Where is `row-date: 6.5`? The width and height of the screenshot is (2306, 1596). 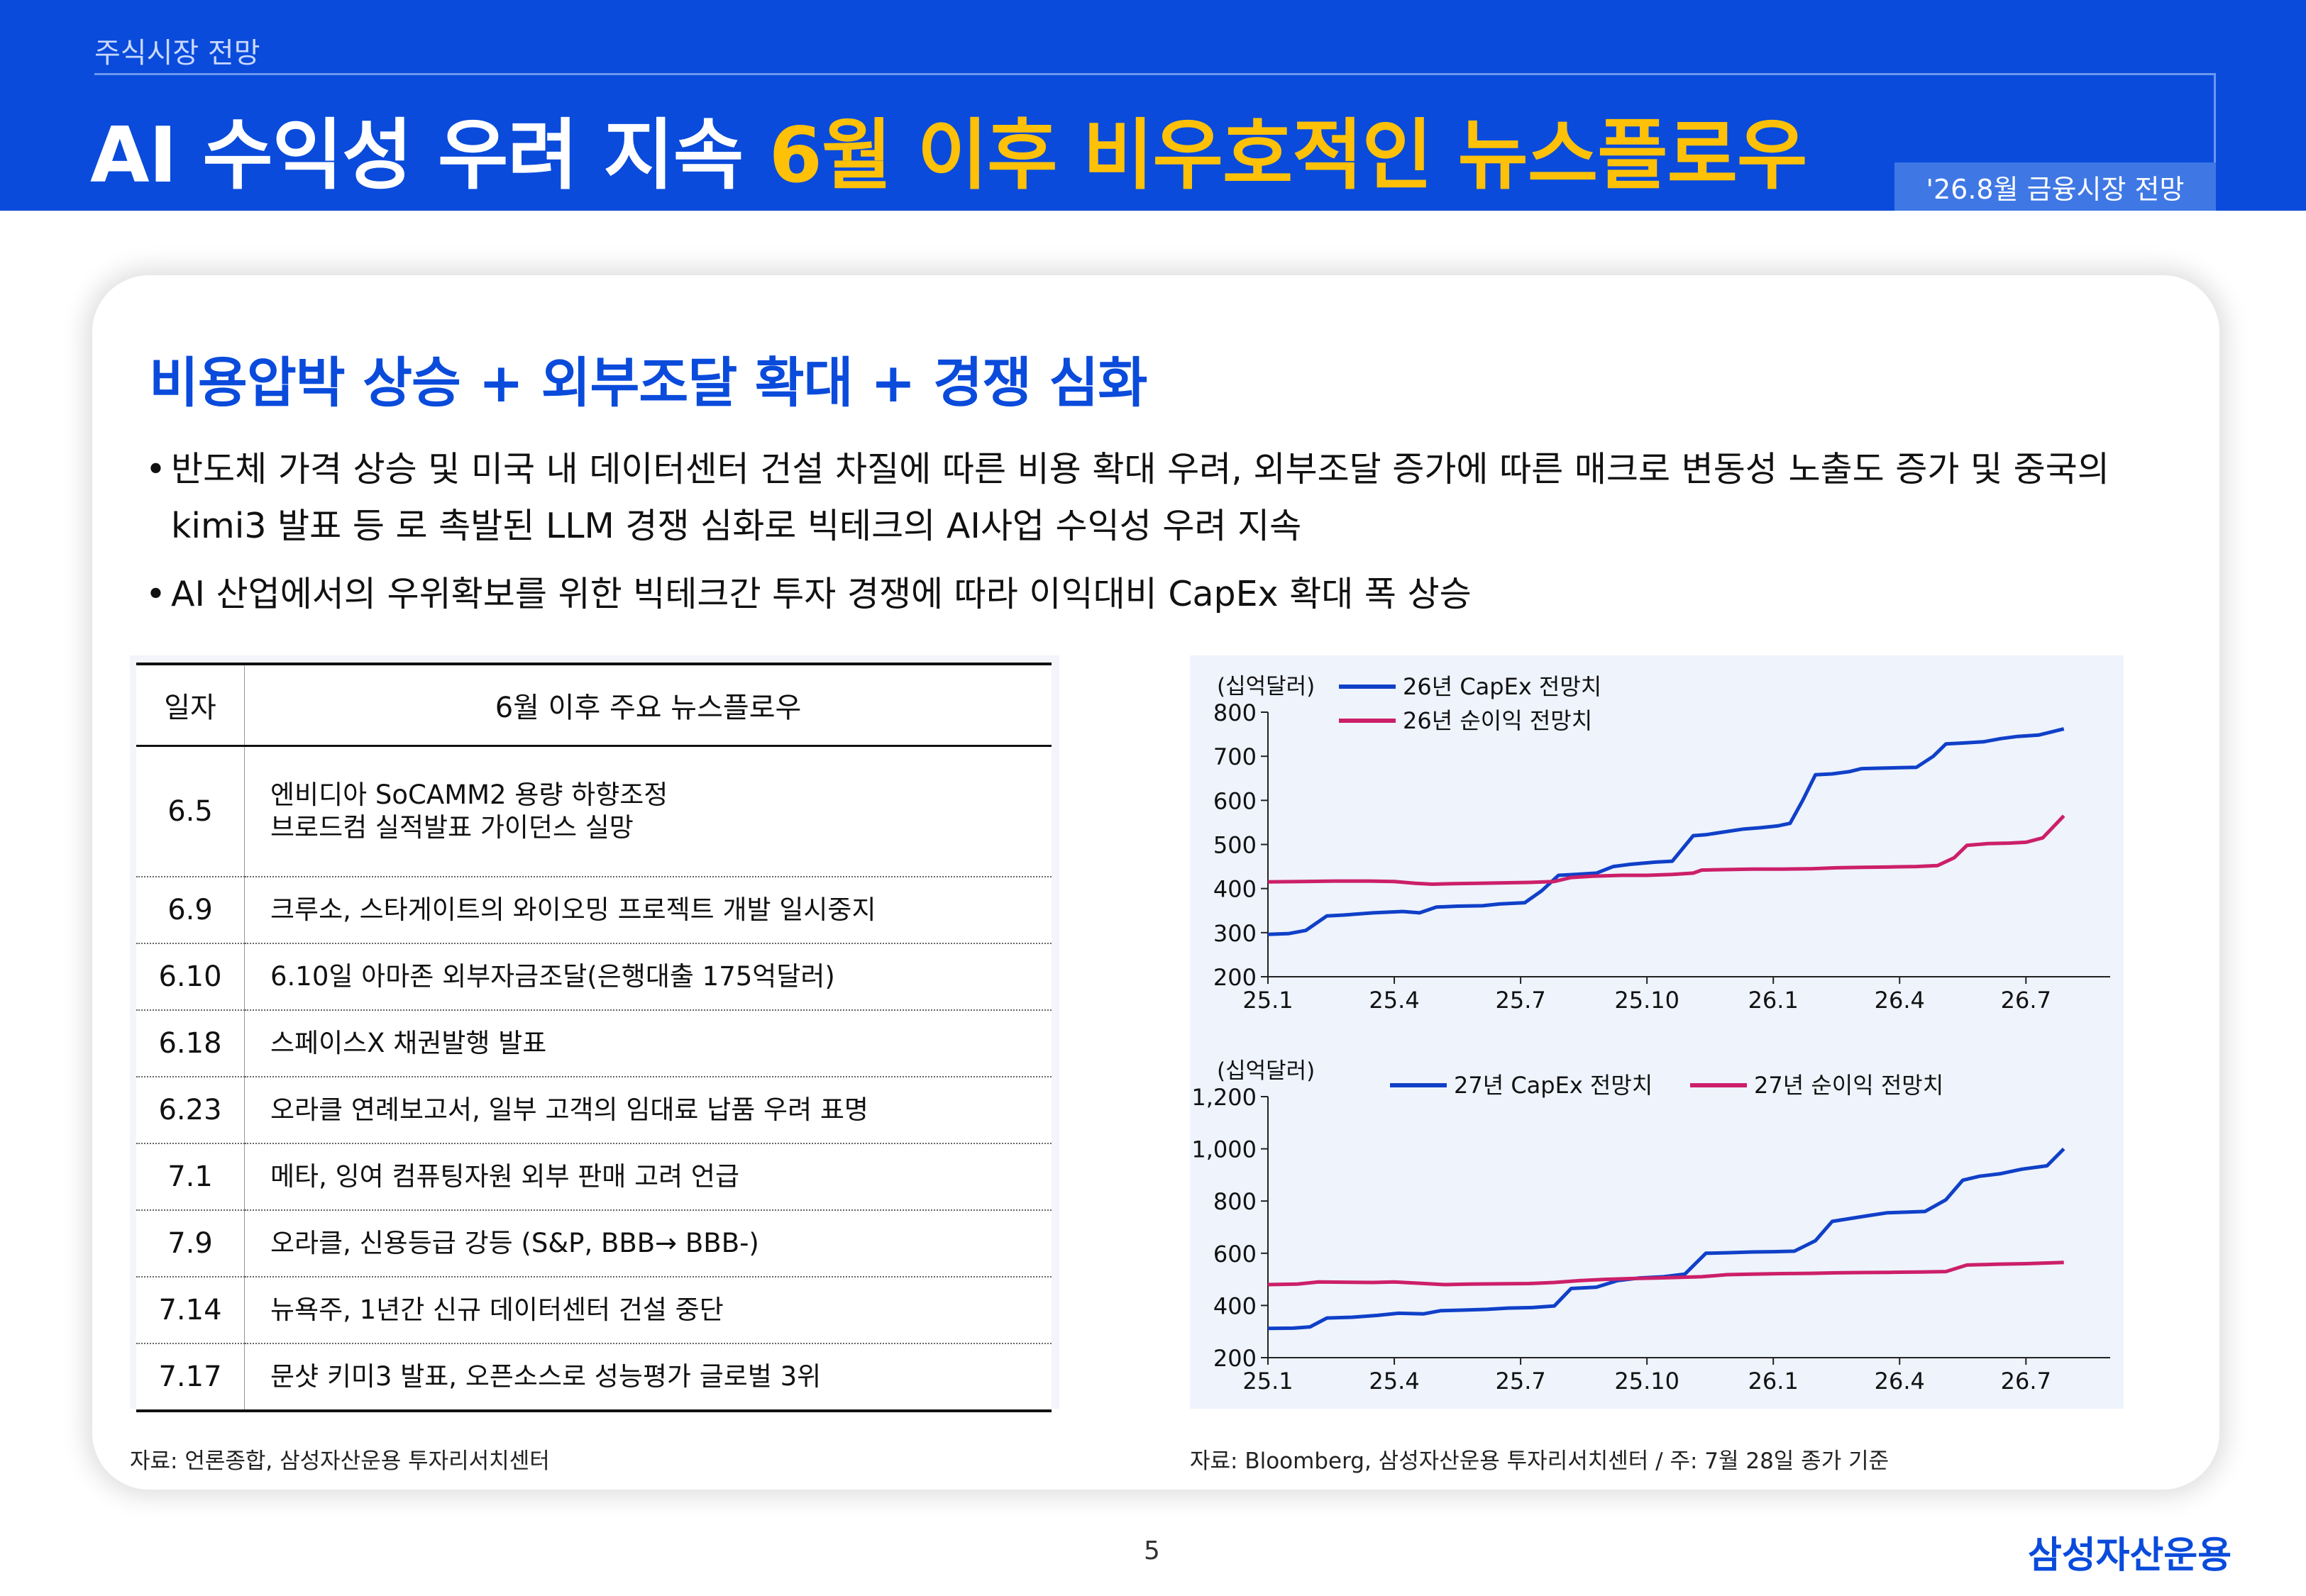 row-date: 6.5 is located at coordinates (191, 811).